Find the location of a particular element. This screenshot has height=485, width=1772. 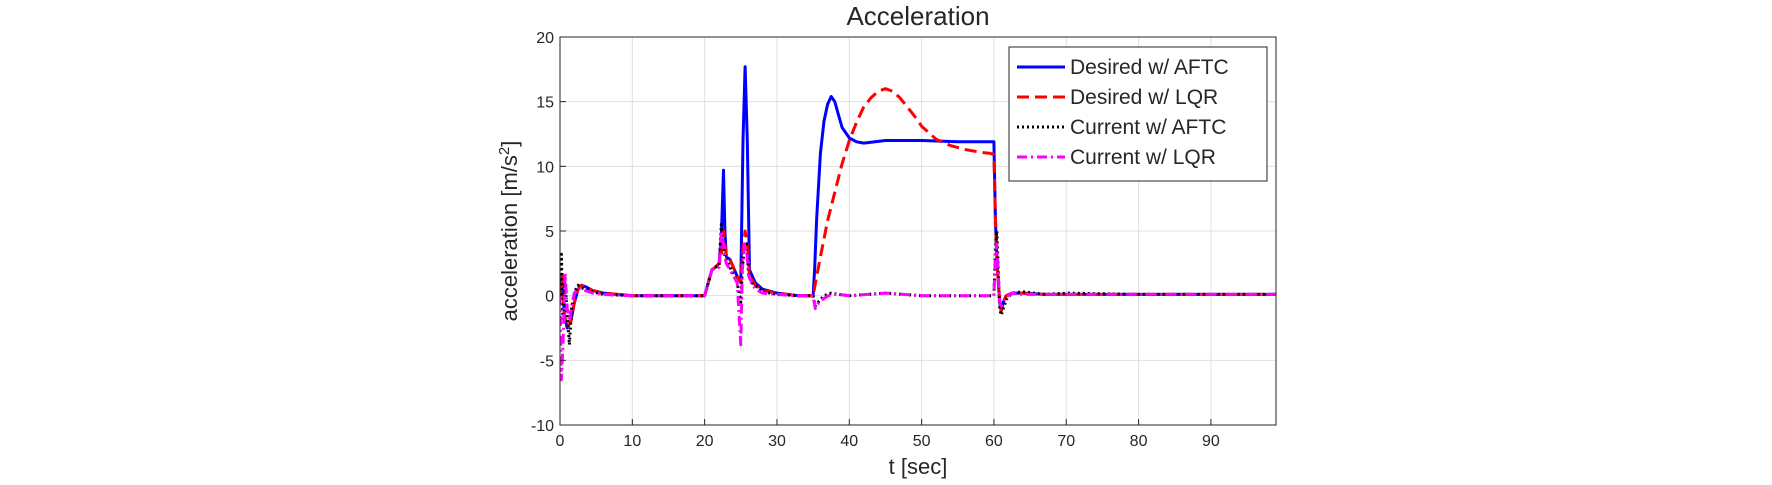

chart-title: Acceleration is located at coordinates (917, 16).